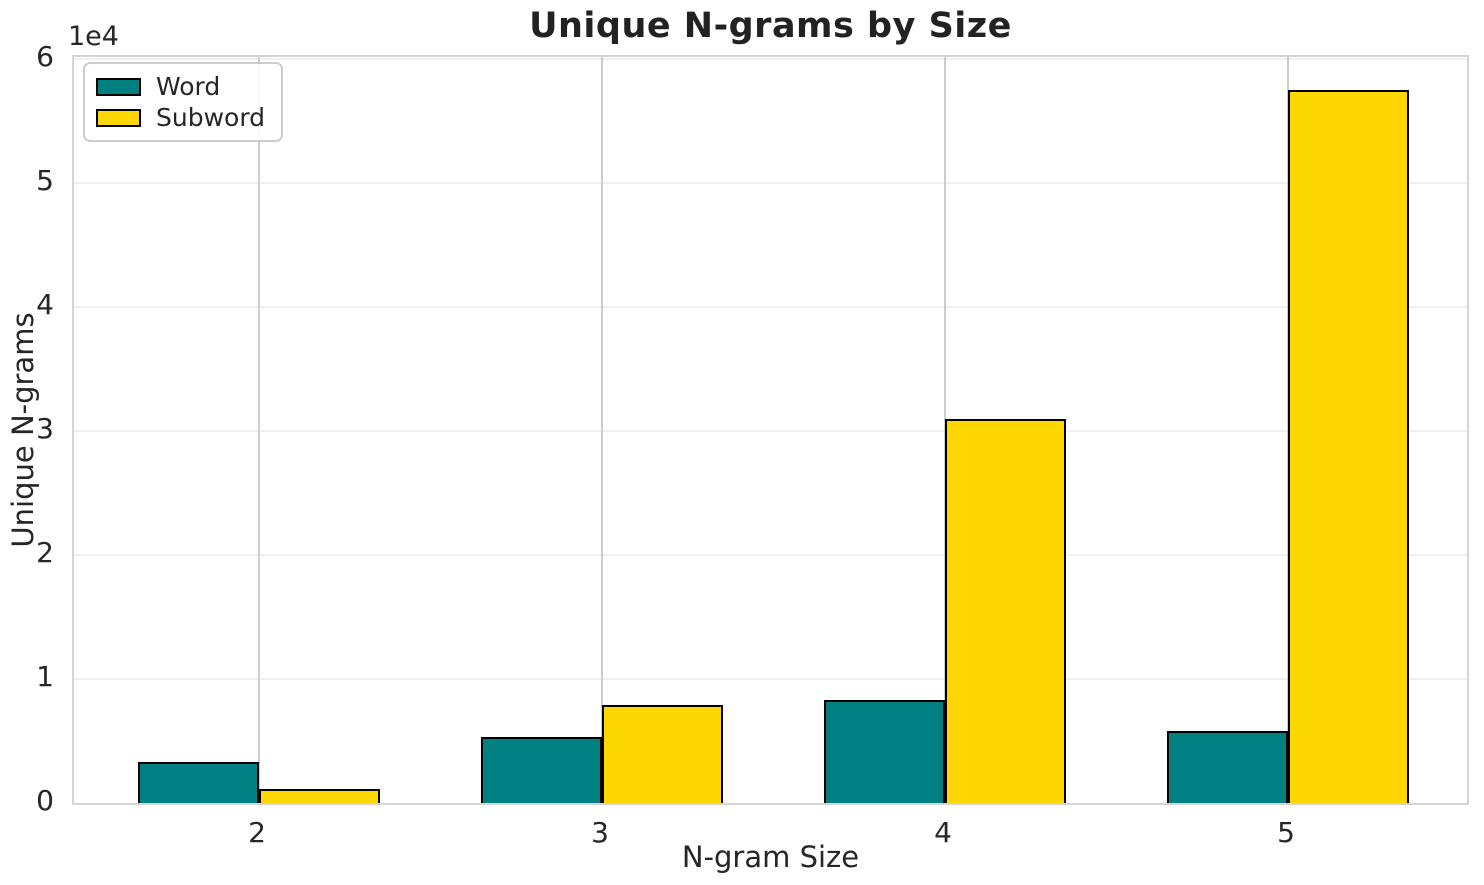  I want to click on legend-item-subword: Subword, so click(180, 117).